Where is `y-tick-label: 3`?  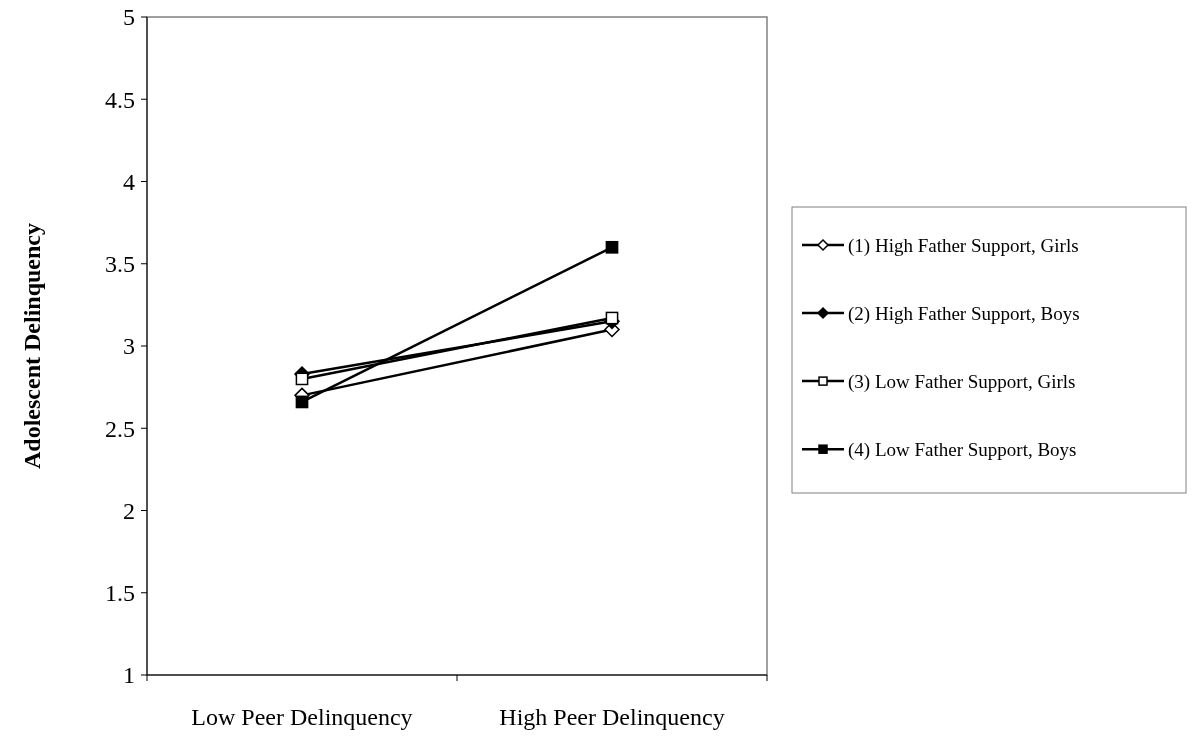 y-tick-label: 3 is located at coordinates (129, 346).